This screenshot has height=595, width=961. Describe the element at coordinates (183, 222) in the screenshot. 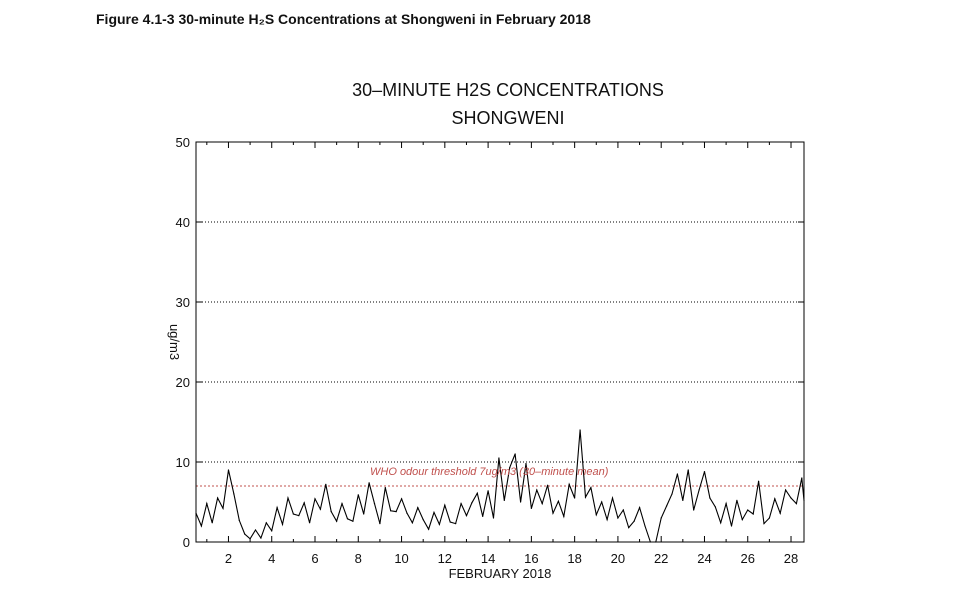

I see `y-tick-label-40: 40` at that location.